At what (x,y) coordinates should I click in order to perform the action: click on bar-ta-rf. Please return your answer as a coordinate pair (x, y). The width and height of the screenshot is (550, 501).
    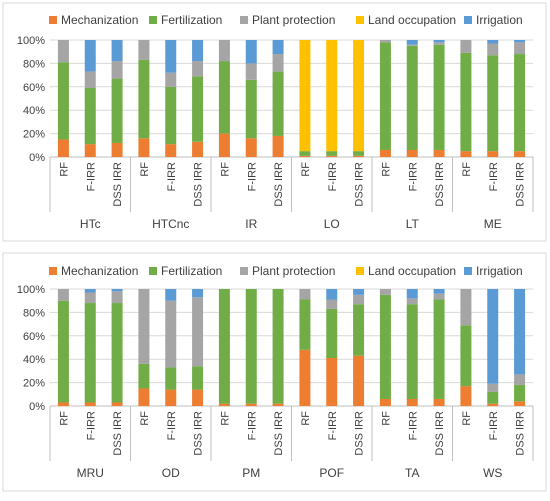
    Looking at the image, I should click on (385, 347).